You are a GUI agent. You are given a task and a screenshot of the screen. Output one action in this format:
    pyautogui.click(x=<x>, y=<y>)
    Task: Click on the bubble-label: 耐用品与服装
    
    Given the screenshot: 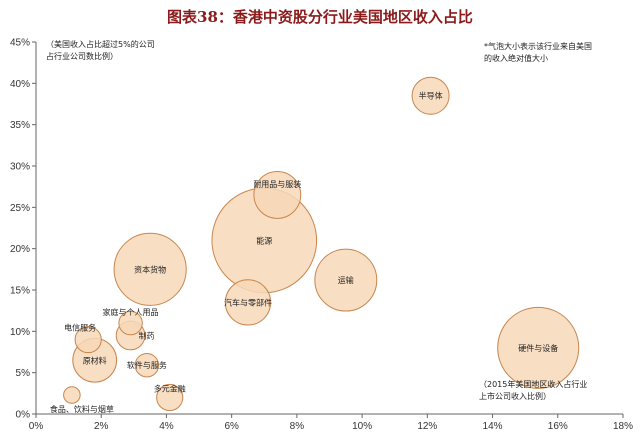 What is the action you would take?
    pyautogui.click(x=277, y=184)
    